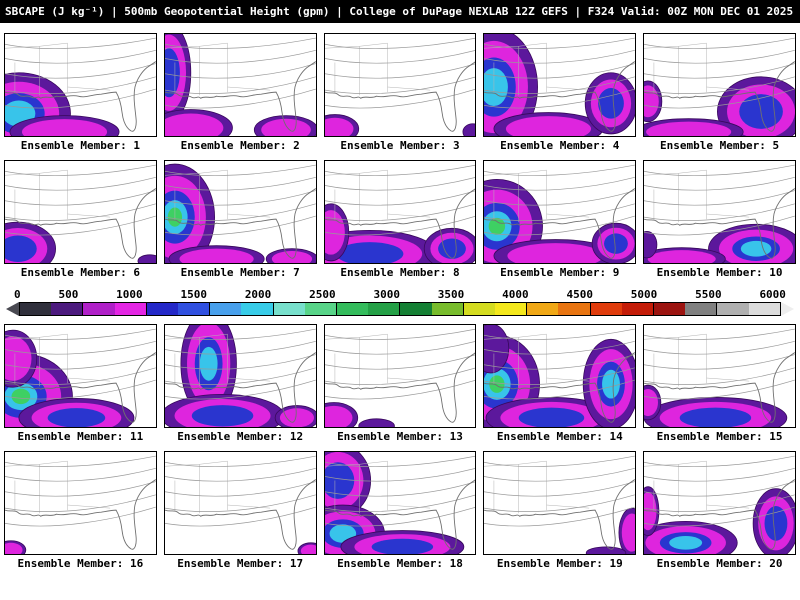 The height and width of the screenshot is (600, 800). I want to click on ensemble-cell: Ensemble Member: 7, so click(240, 219).